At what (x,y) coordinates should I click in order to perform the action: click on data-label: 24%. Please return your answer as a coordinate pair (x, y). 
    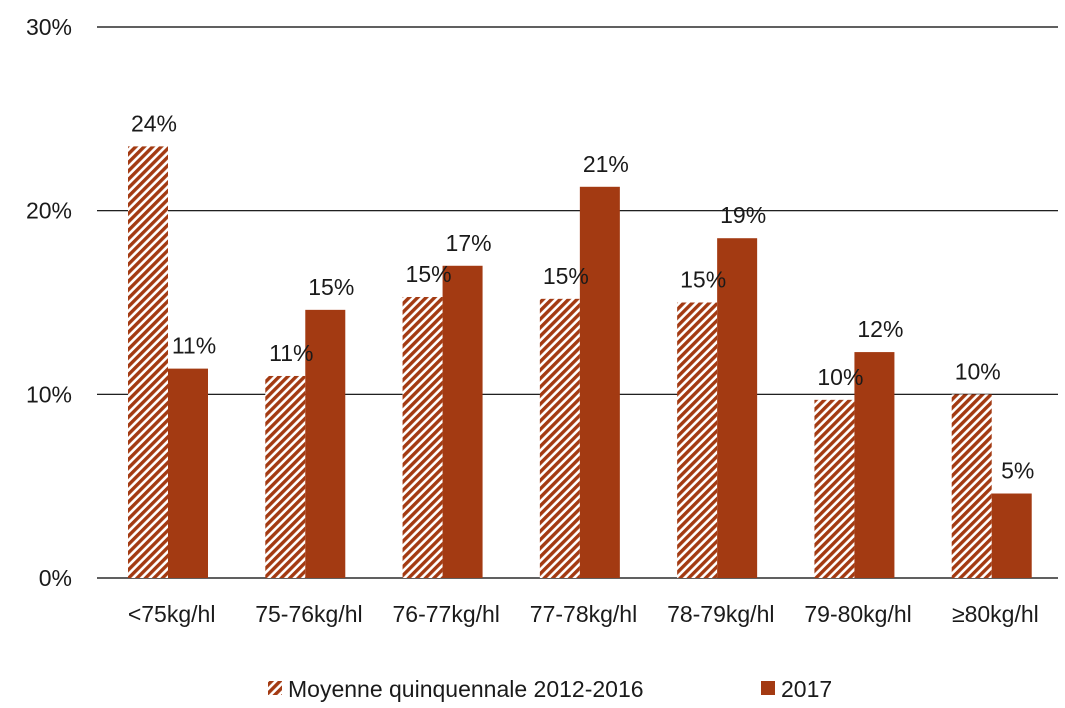
    Looking at the image, I should click on (154, 123).